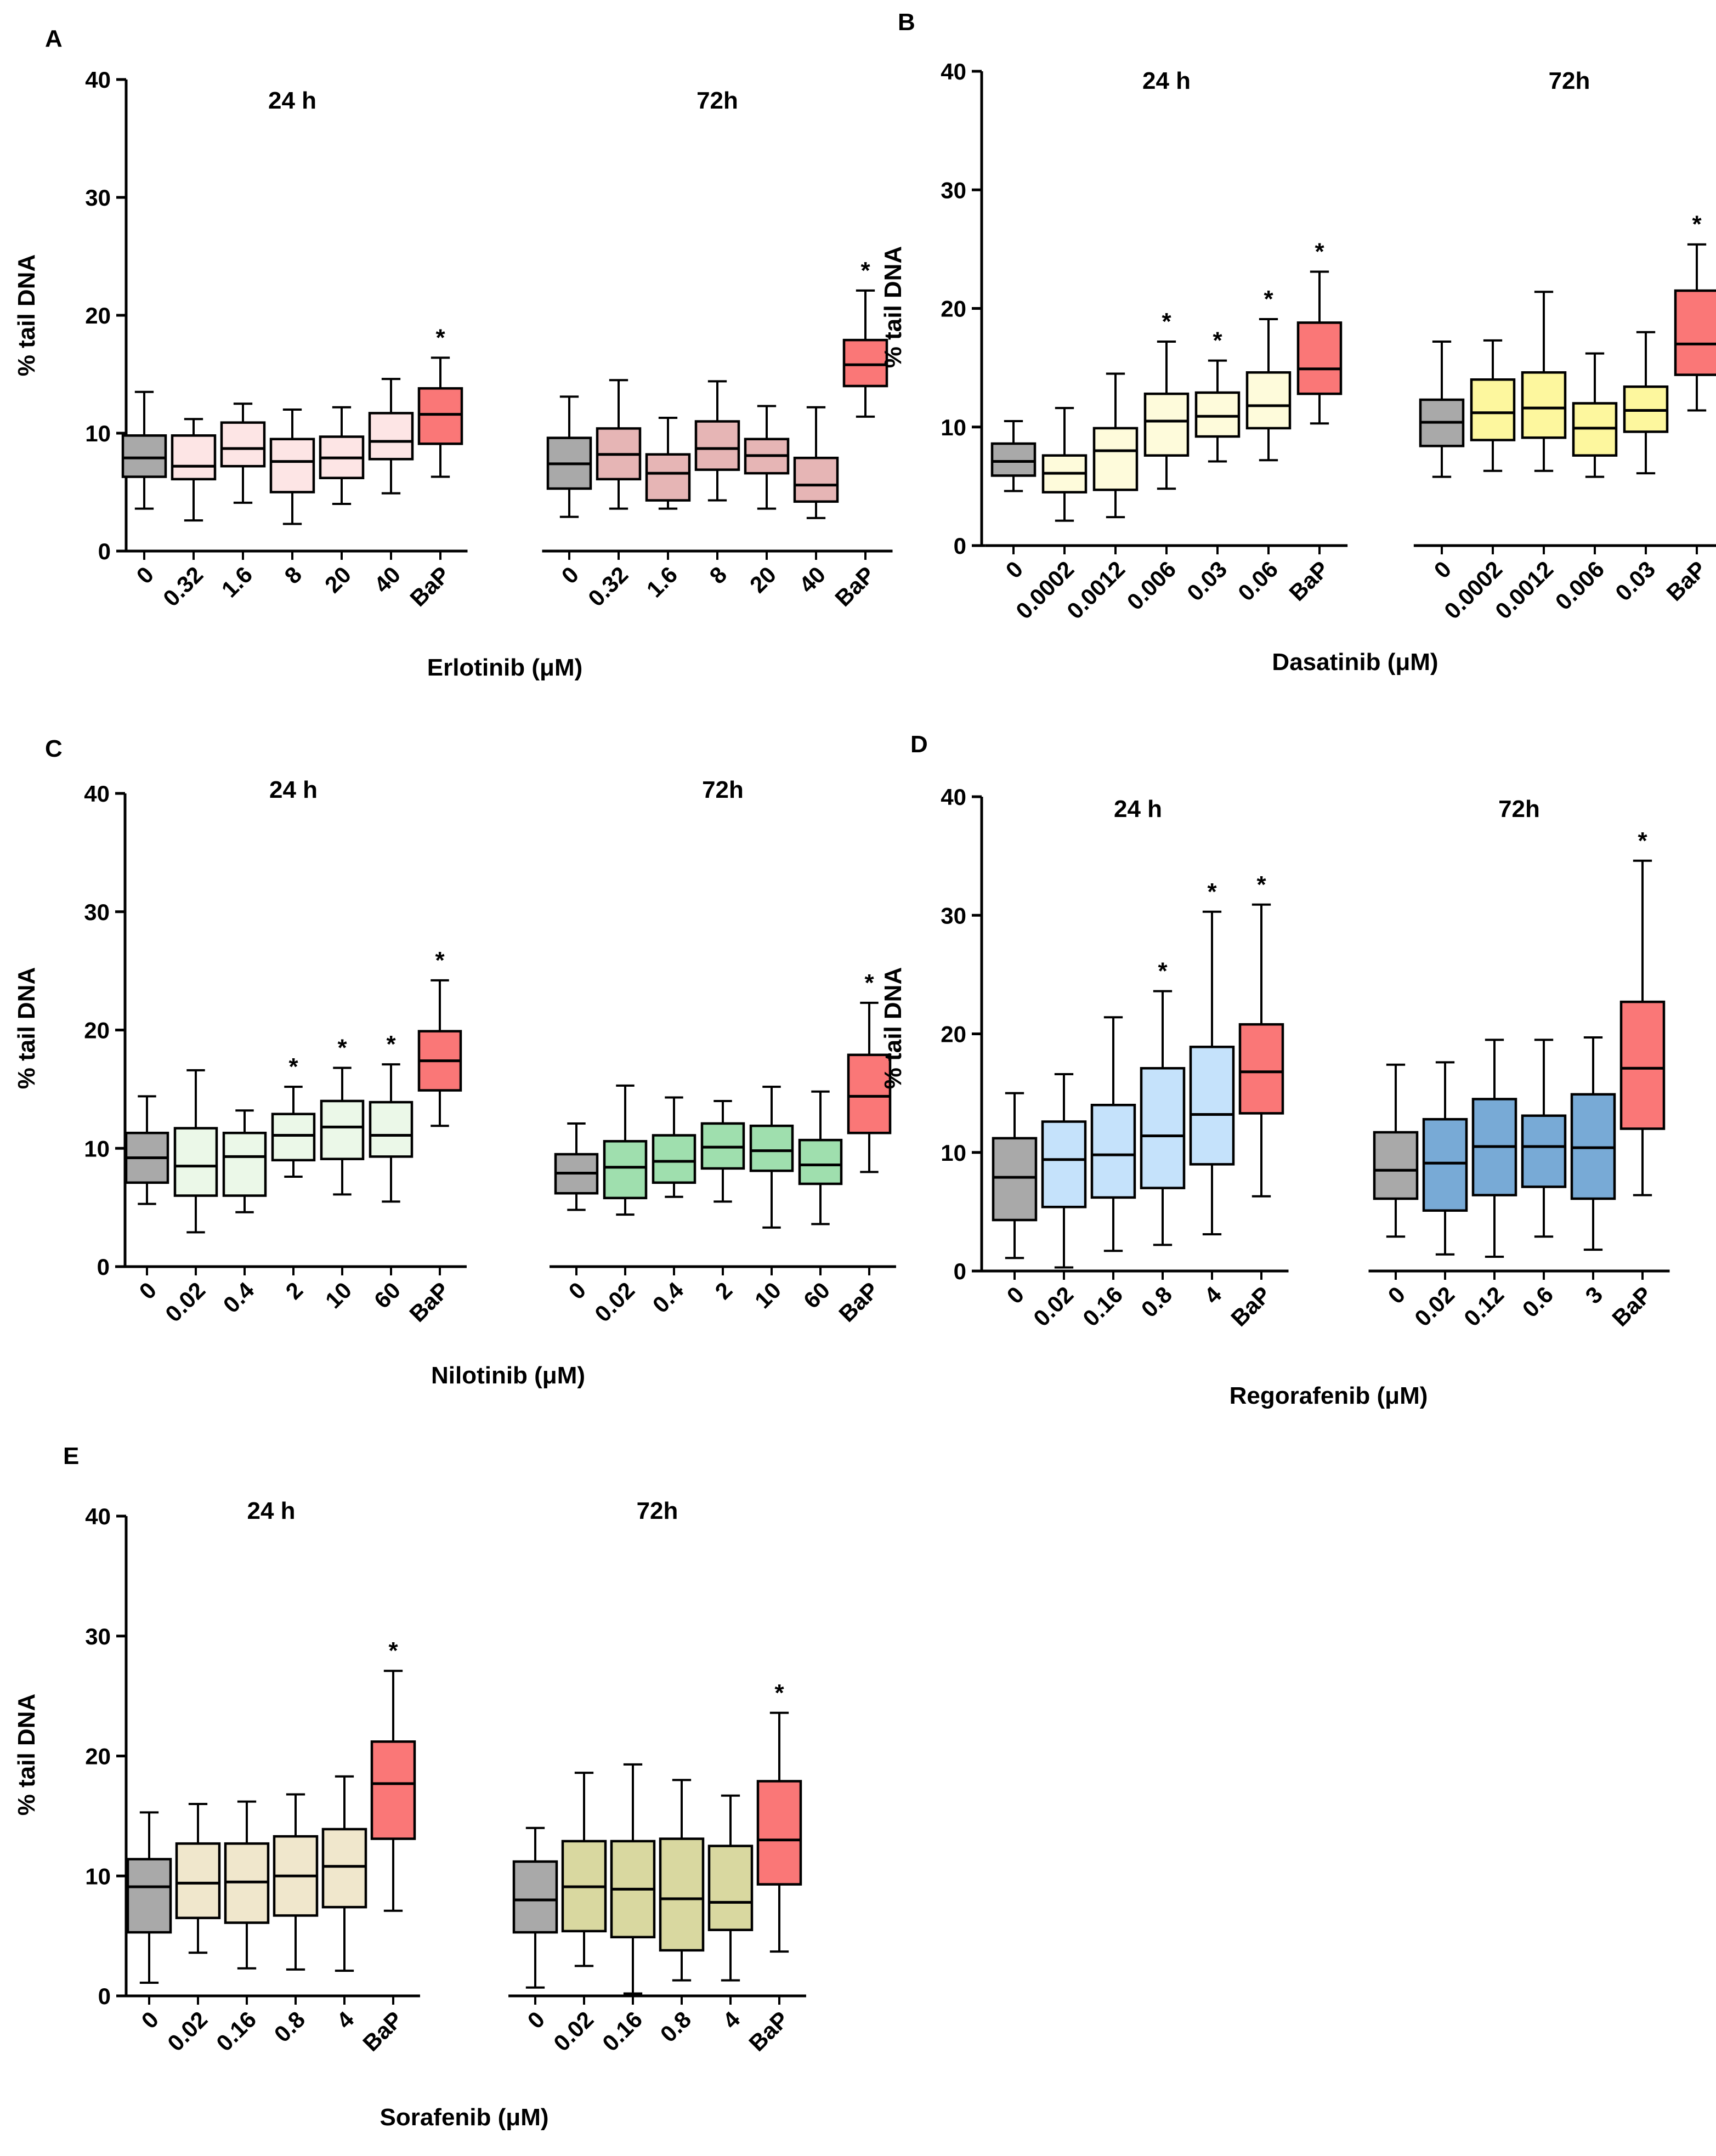  Describe the element at coordinates (98, 433) in the screenshot. I see `y-tick-label: 10` at that location.